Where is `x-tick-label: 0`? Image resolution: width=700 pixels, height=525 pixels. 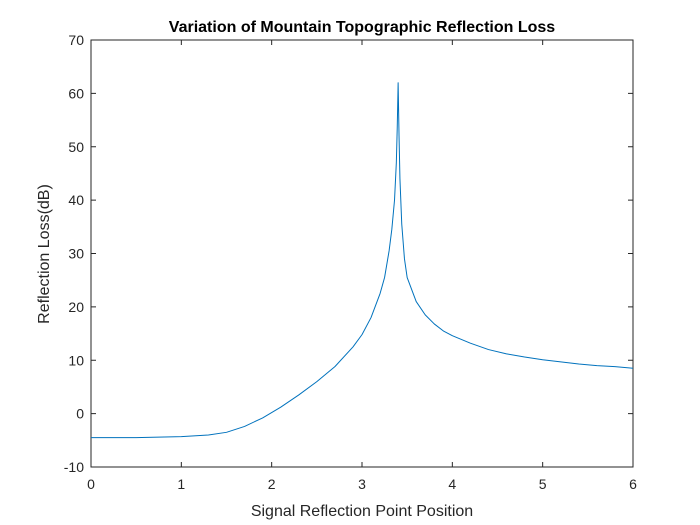
x-tick-label: 0 is located at coordinates (91, 484).